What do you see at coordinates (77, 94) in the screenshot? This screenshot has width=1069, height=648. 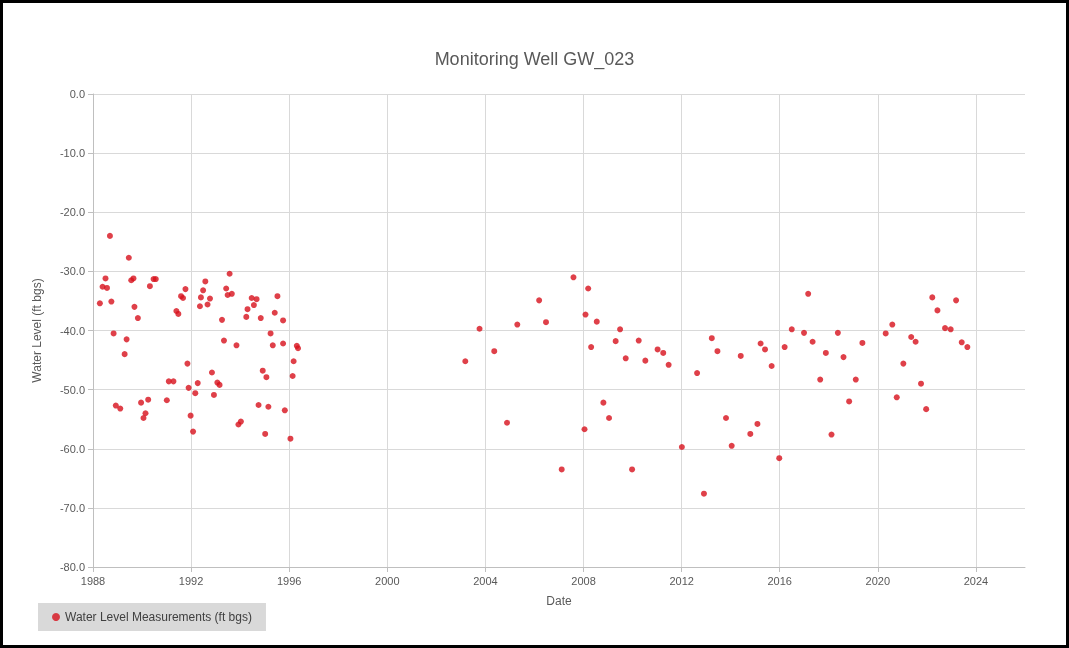 I see `y-tick-label: 0.0` at bounding box center [77, 94].